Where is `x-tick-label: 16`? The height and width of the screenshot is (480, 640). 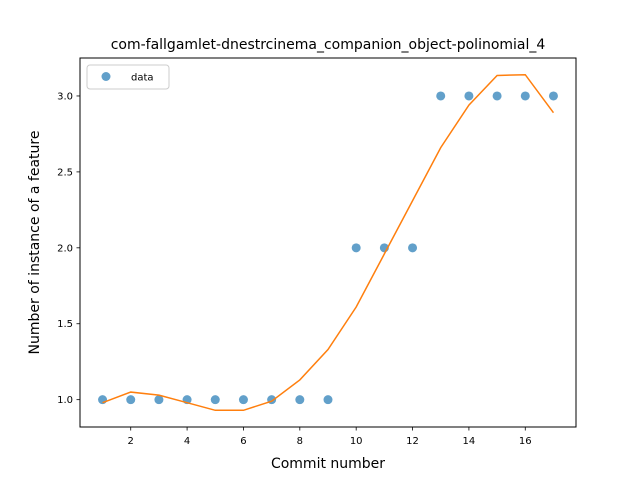
x-tick-label: 16 is located at coordinates (525, 441).